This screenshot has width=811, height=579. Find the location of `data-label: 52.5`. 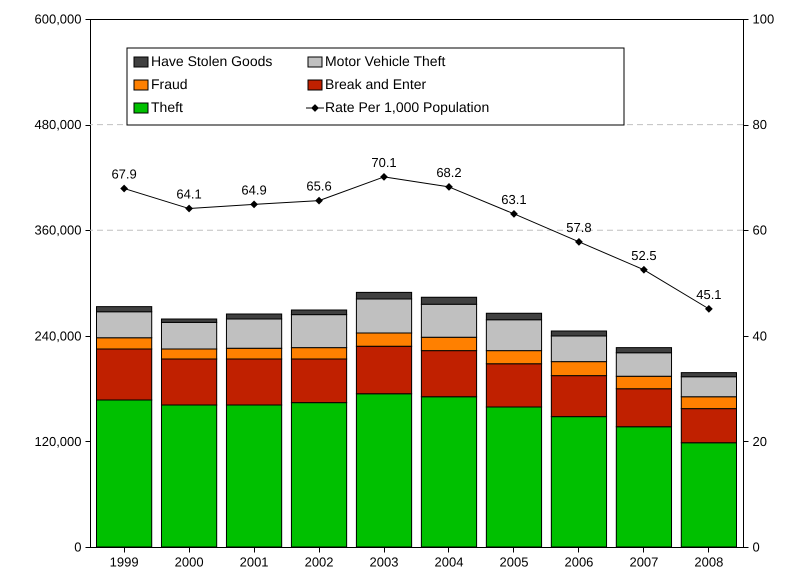

data-label: 52.5 is located at coordinates (644, 255).